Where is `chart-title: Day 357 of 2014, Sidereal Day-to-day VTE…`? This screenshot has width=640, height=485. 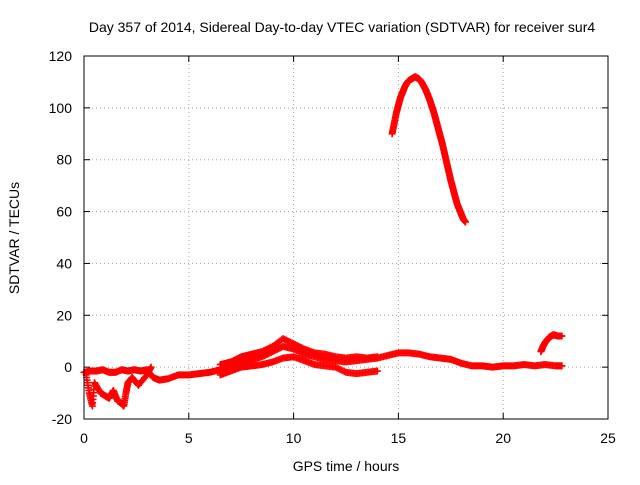 chart-title: Day 357 of 2014, Sidereal Day-to-day VTE… is located at coordinates (342, 27).